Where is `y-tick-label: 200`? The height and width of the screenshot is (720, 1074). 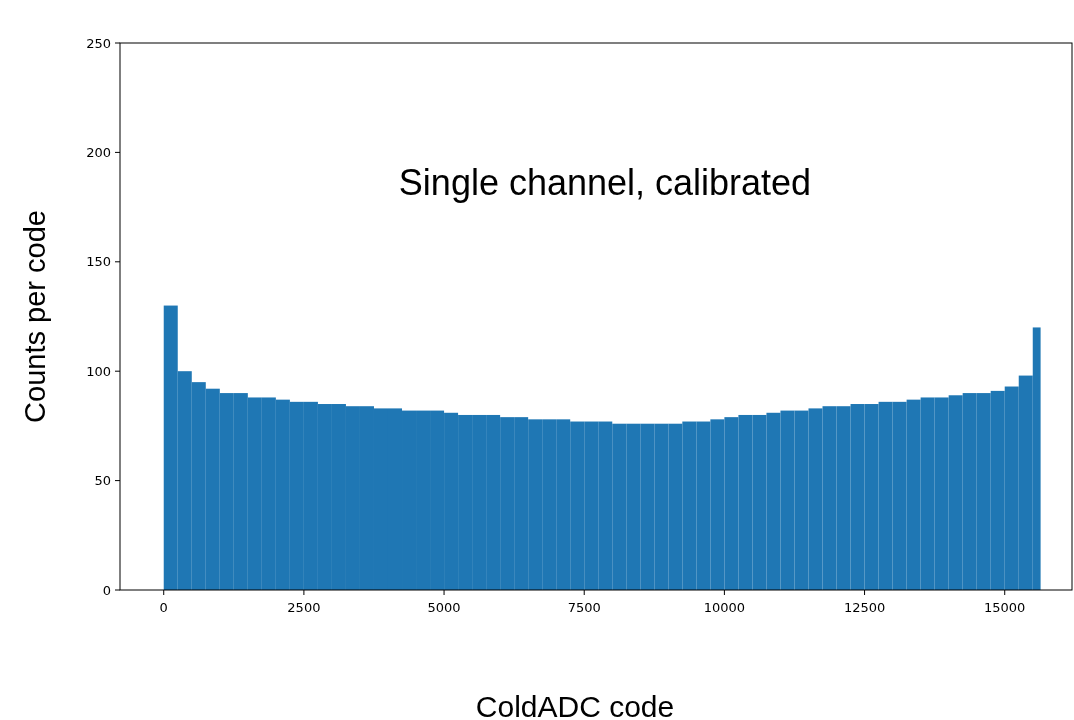 y-tick-label: 200 is located at coordinates (98, 152).